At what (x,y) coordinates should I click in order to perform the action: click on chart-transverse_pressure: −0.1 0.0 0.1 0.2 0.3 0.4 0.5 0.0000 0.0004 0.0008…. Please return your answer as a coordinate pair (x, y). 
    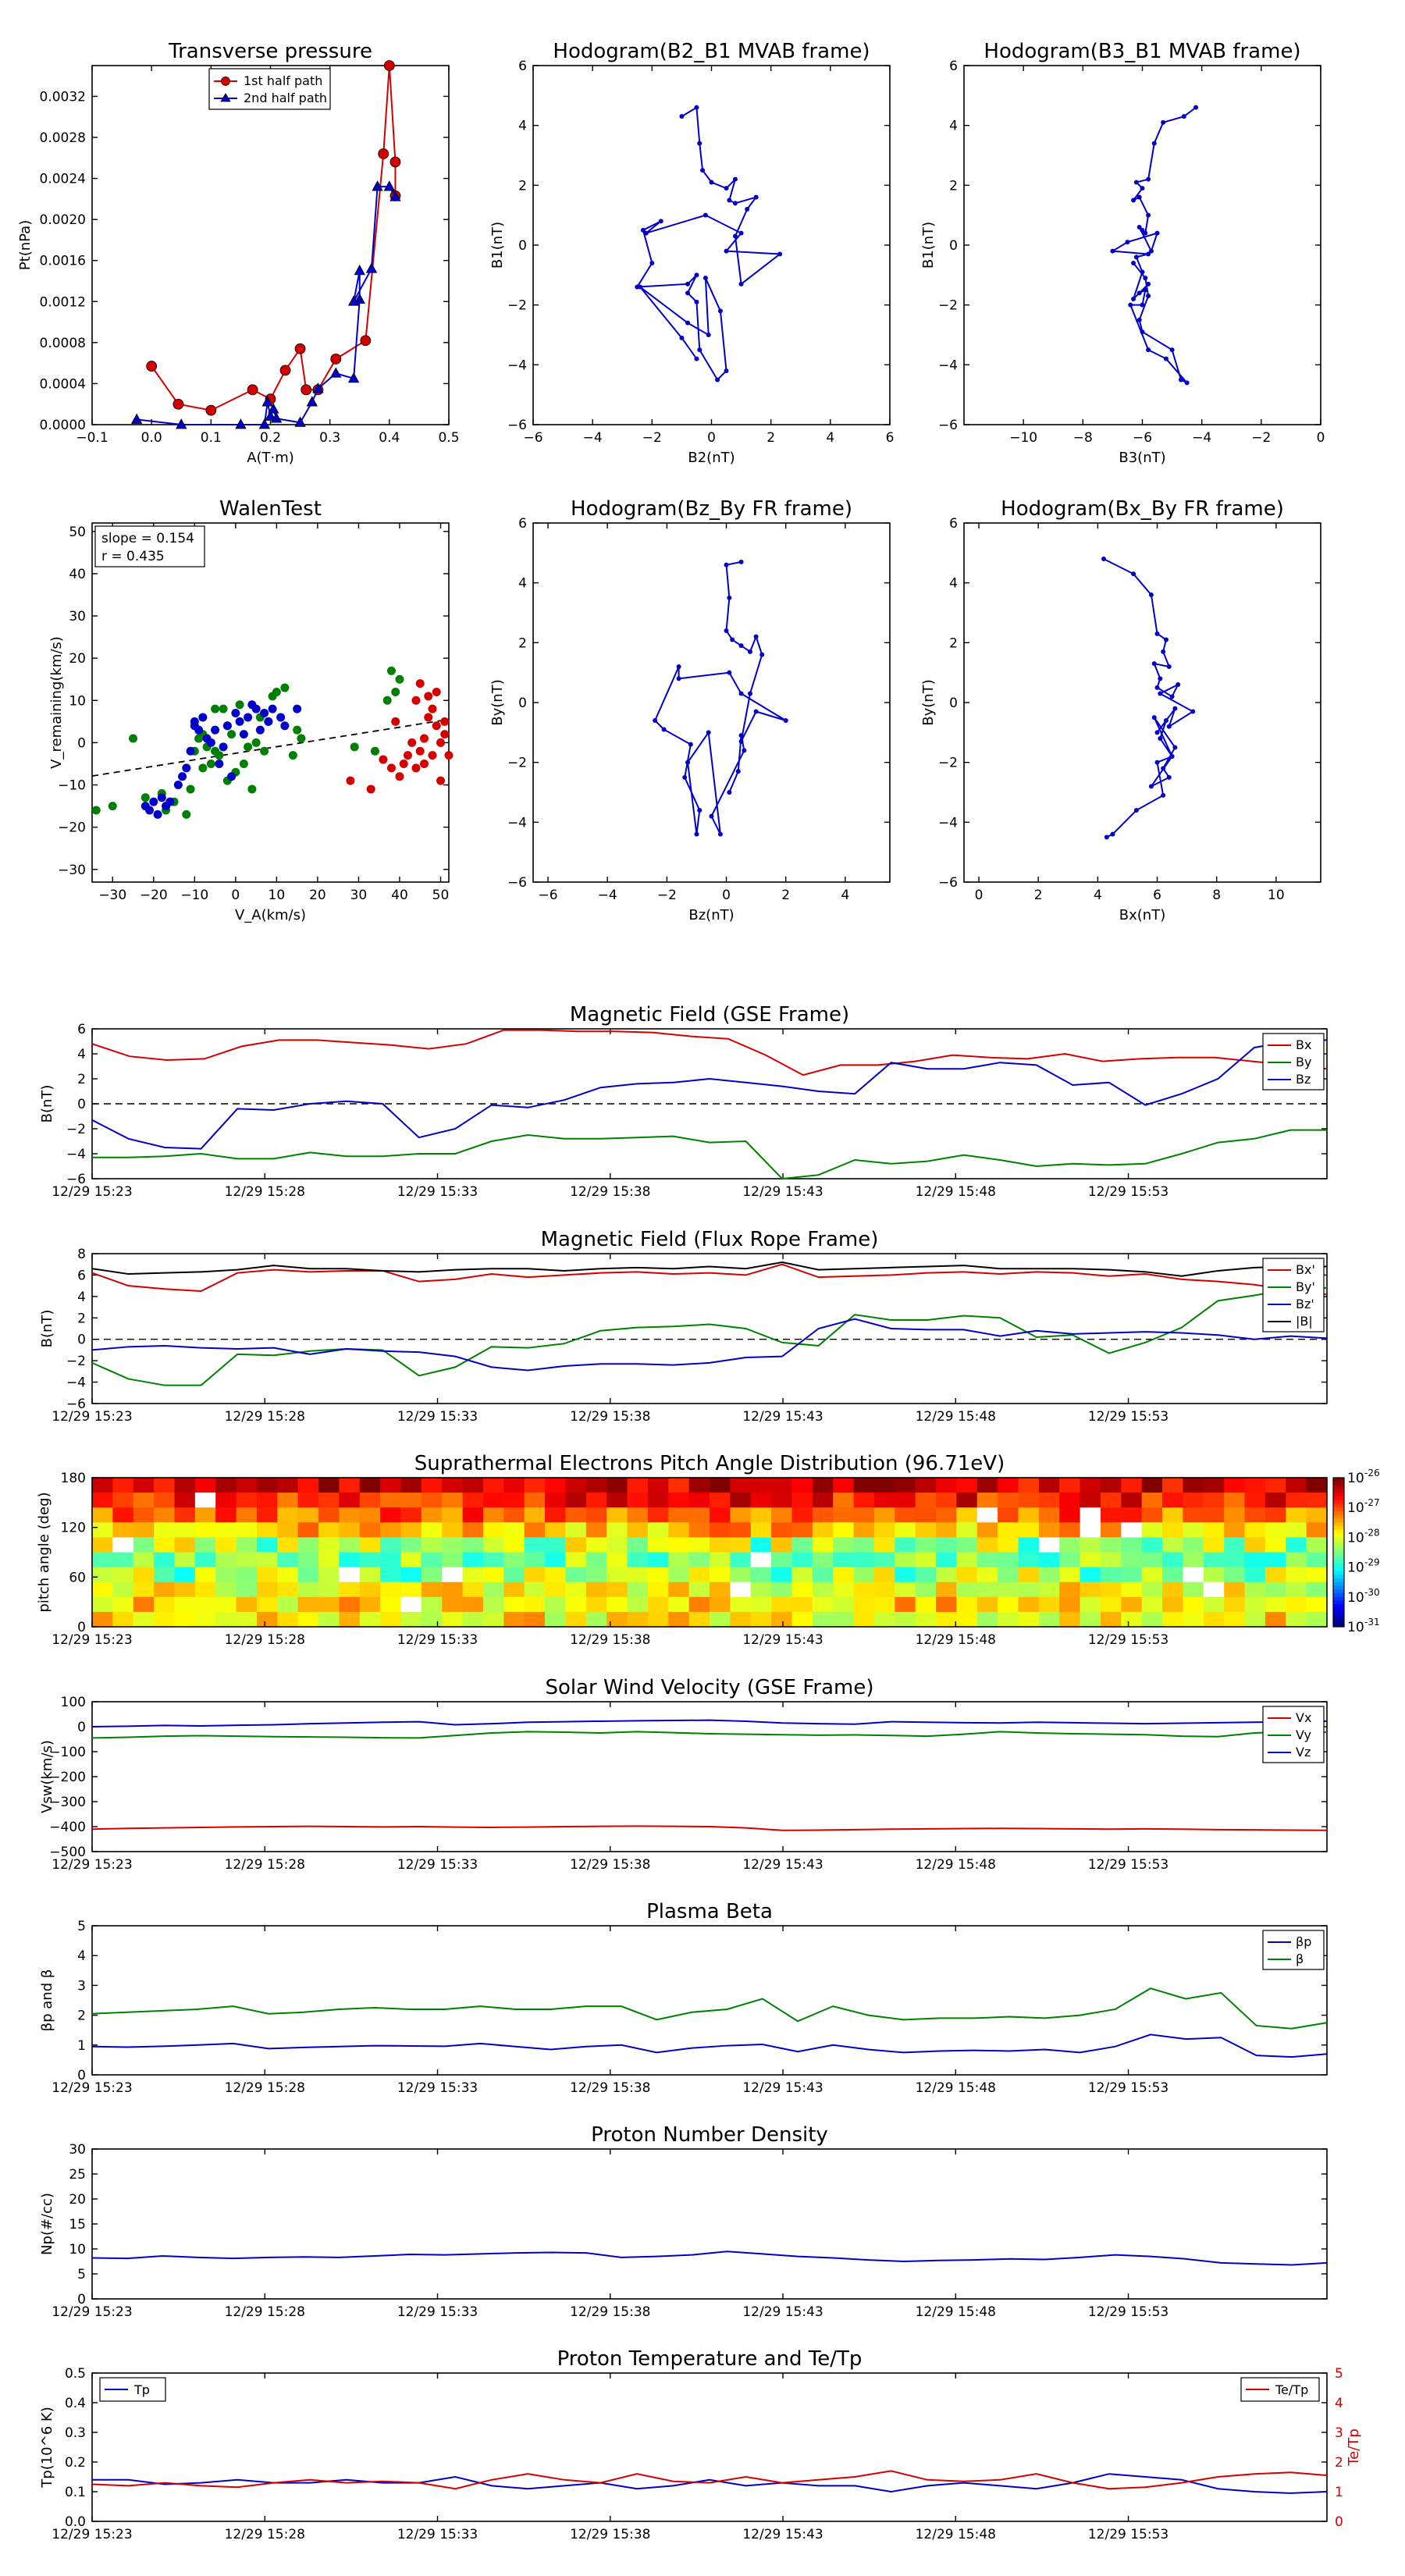
    Looking at the image, I should click on (239, 253).